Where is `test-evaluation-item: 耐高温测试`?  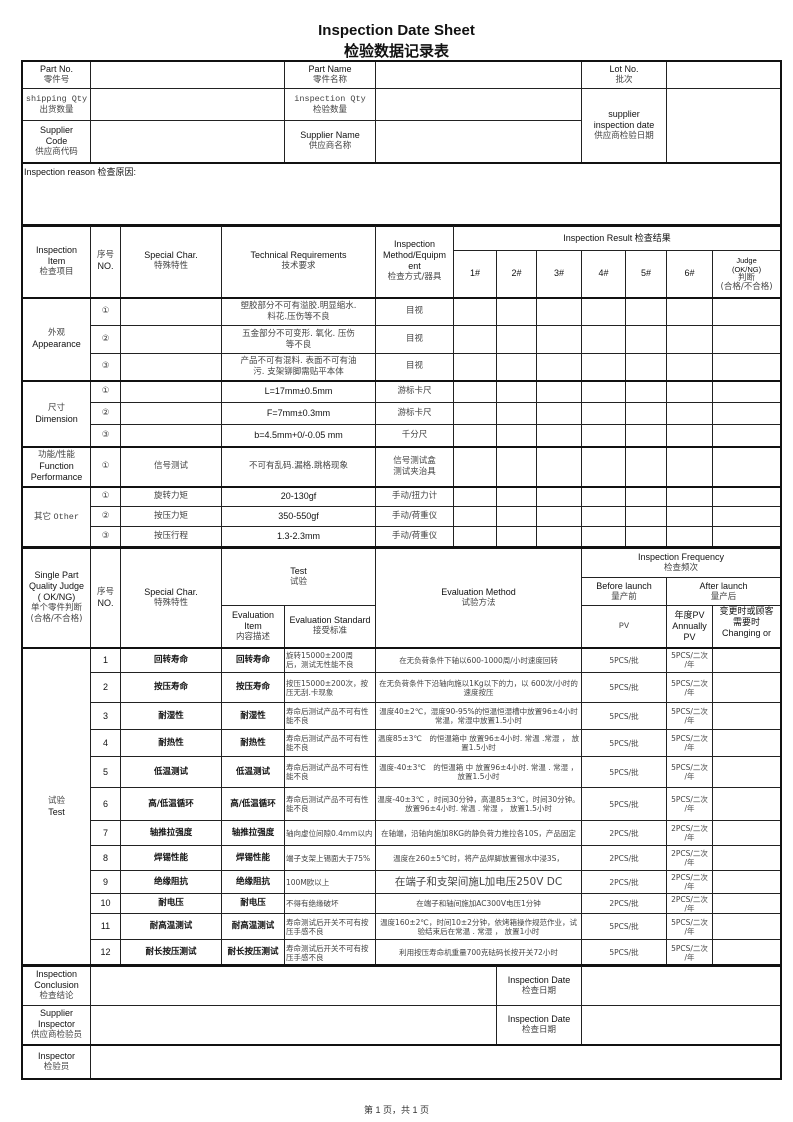
test-evaluation-item: 耐高温测试 is located at coordinates (253, 926).